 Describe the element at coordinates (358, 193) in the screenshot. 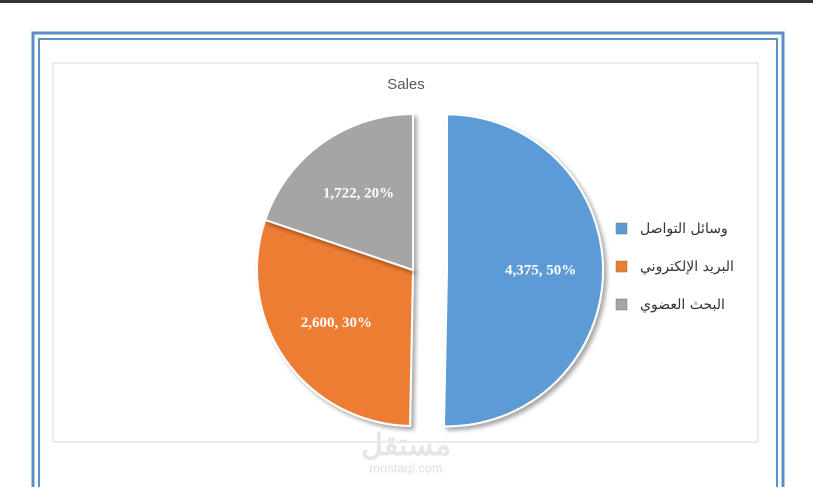

I see `data-label: 1,722, 20%` at that location.